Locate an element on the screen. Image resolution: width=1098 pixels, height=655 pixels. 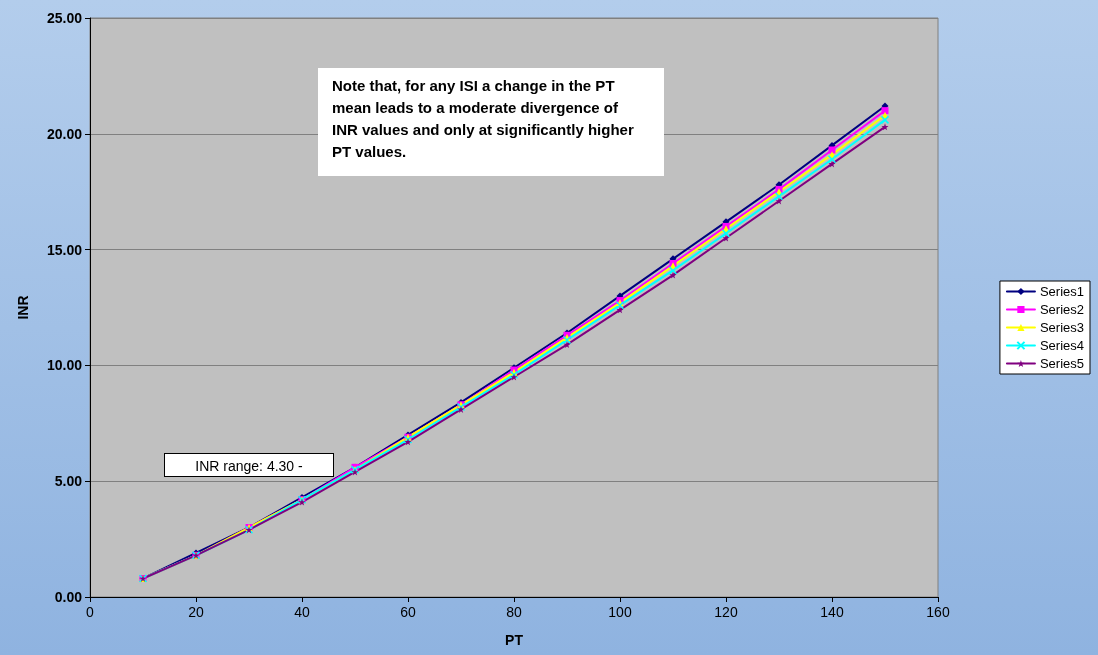
y-tick-label: 20.00 is located at coordinates (64, 133).